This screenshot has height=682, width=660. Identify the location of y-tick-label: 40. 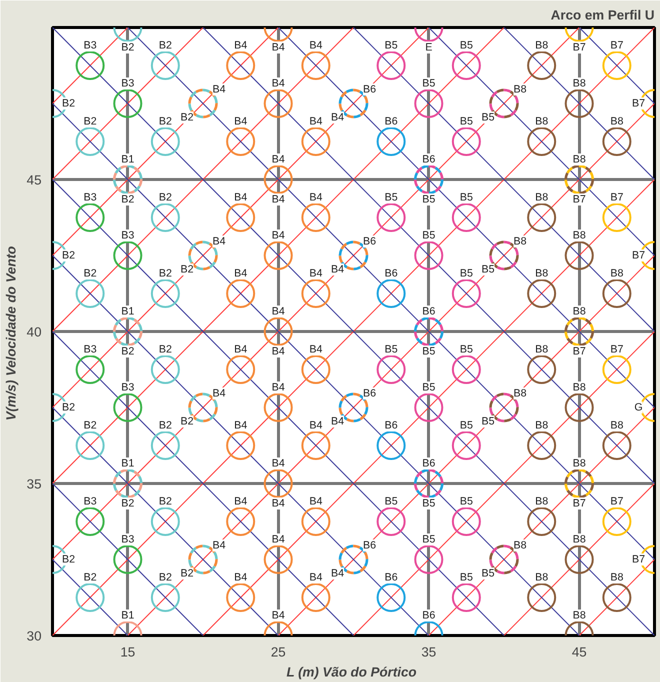
(34, 332).